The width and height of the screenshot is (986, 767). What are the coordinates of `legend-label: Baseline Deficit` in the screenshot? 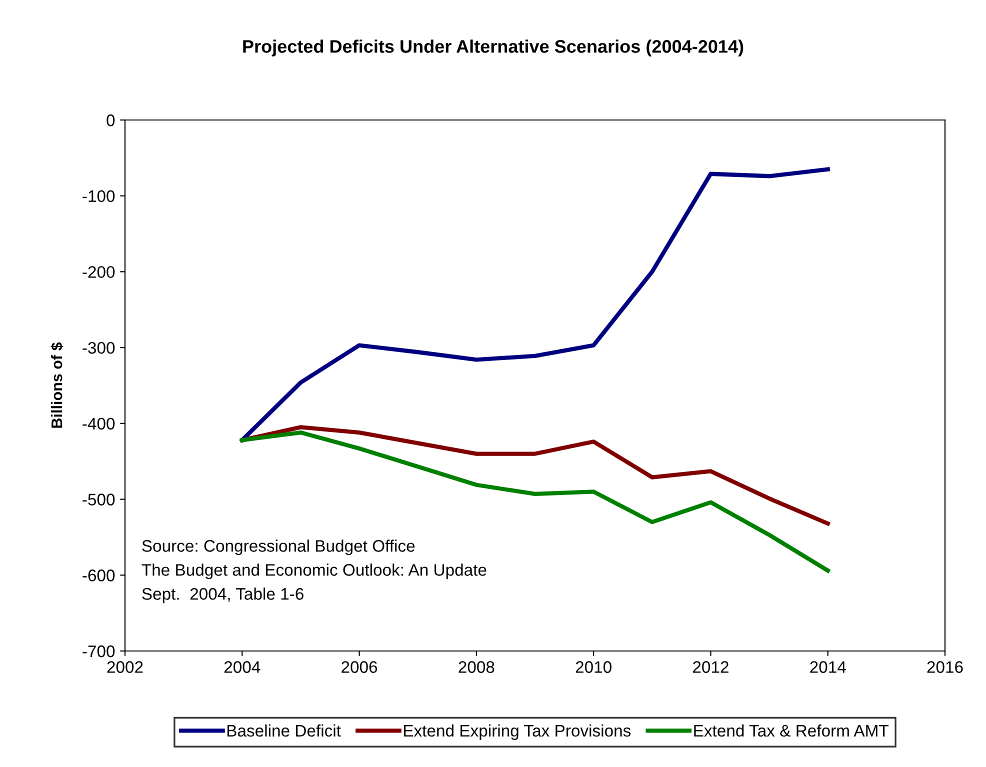 It's located at (284, 730).